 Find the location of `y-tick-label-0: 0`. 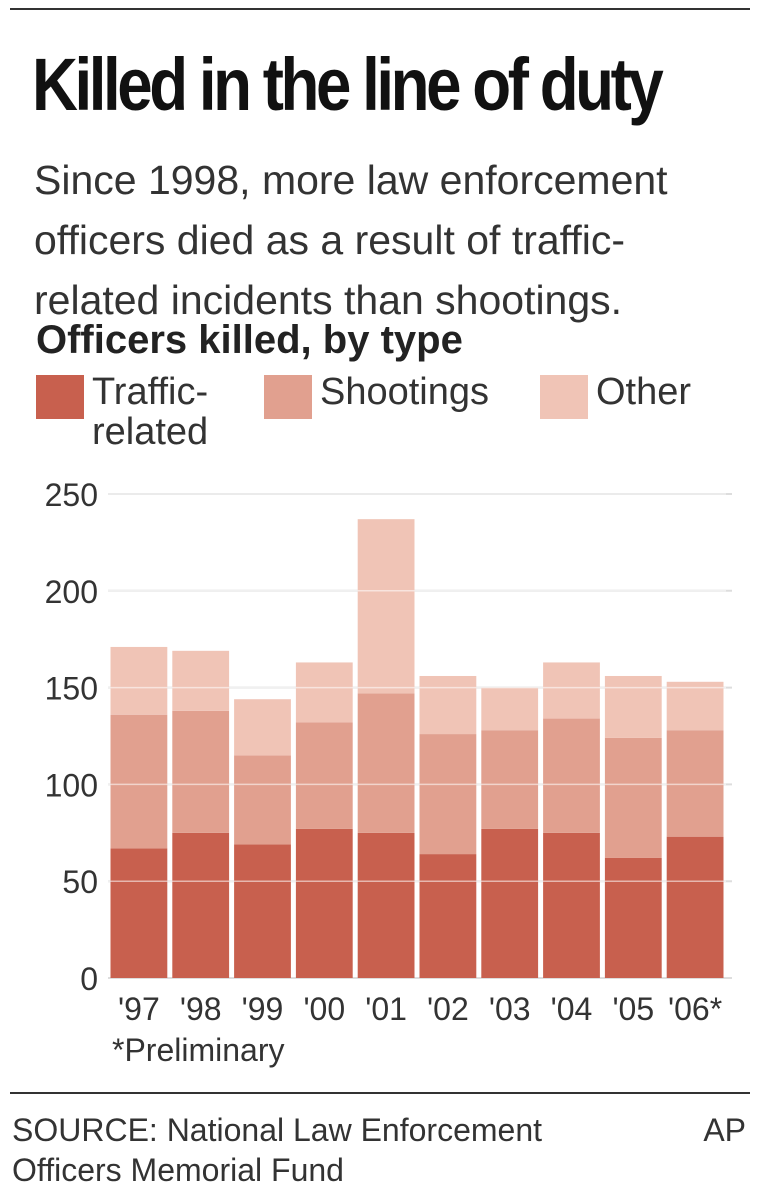

y-tick-label-0: 0 is located at coordinates (89, 979).